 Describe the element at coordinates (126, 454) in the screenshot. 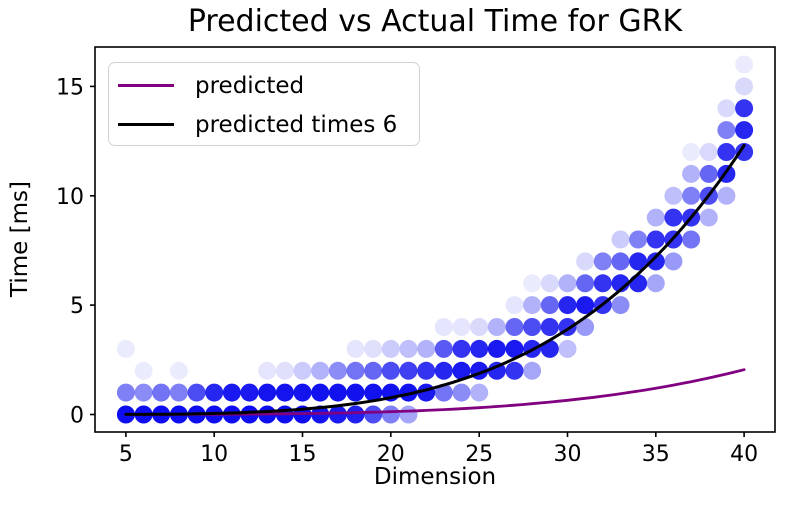

I see `x-tick-label: 5` at that location.